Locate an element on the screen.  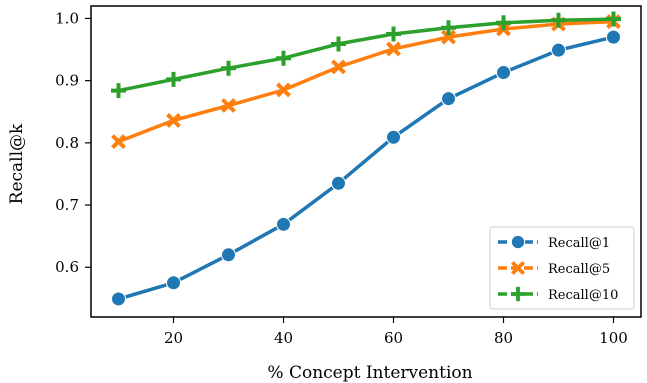
y-tick-label-3: 0.8 is located at coordinates (67, 143).